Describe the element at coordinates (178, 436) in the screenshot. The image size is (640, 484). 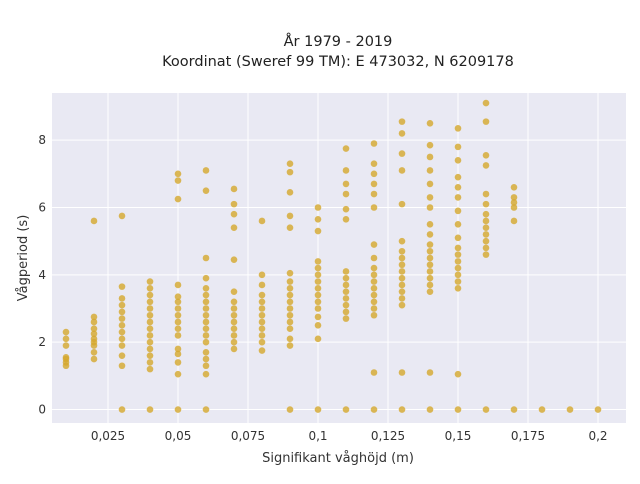
I see `x-tick-label: 0,05` at that location.